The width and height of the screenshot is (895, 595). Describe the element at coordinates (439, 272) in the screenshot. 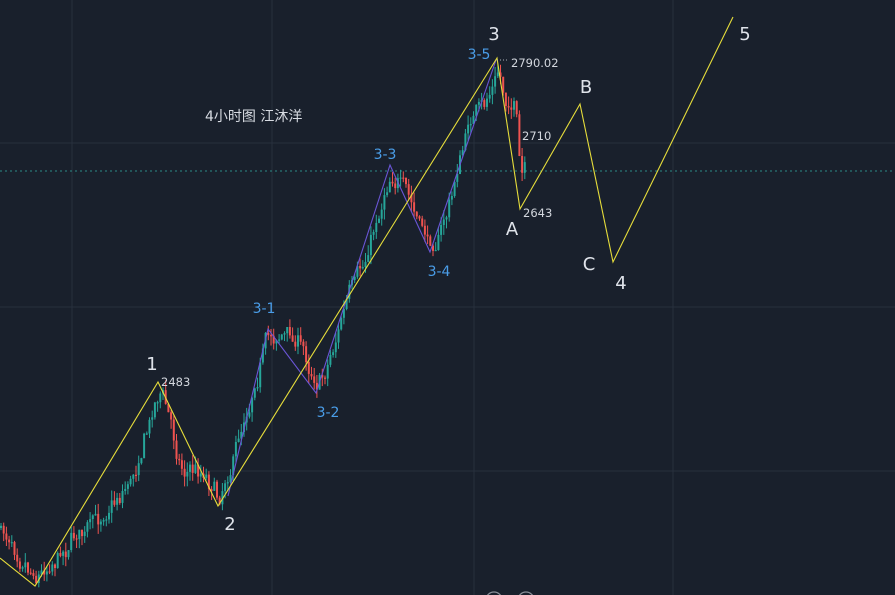

I see `sub-wave-label-3-4: 3-4` at that location.